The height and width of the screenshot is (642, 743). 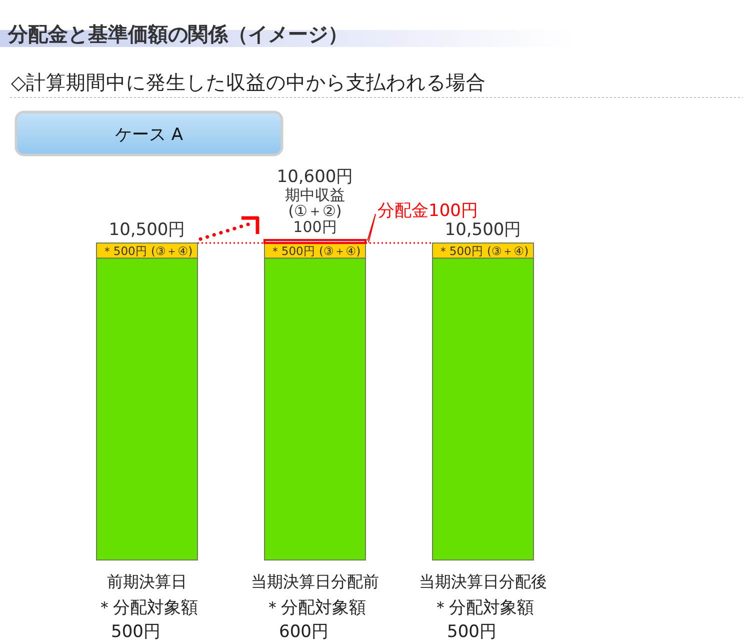 What do you see at coordinates (149, 133) in the screenshot?
I see `case-box: ケース A` at bounding box center [149, 133].